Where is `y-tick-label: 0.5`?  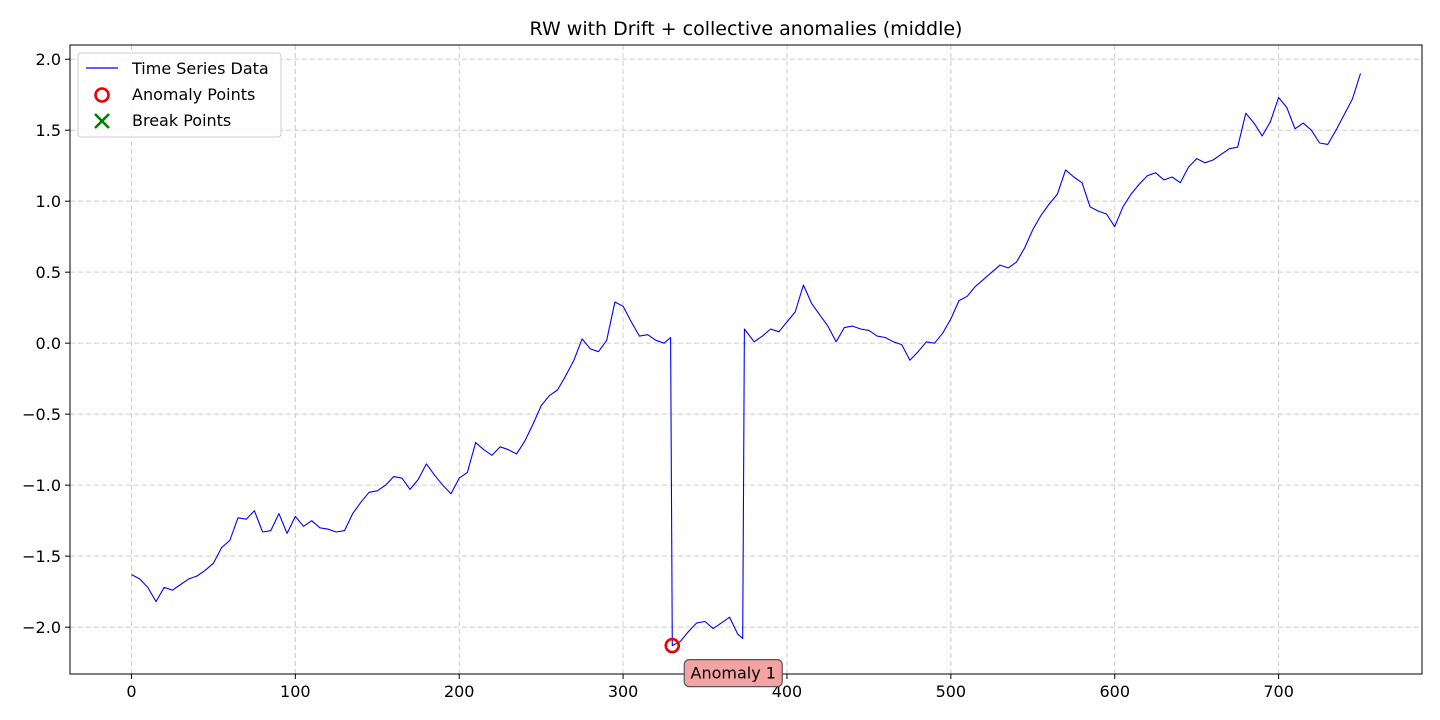 y-tick-label: 0.5 is located at coordinates (48, 272).